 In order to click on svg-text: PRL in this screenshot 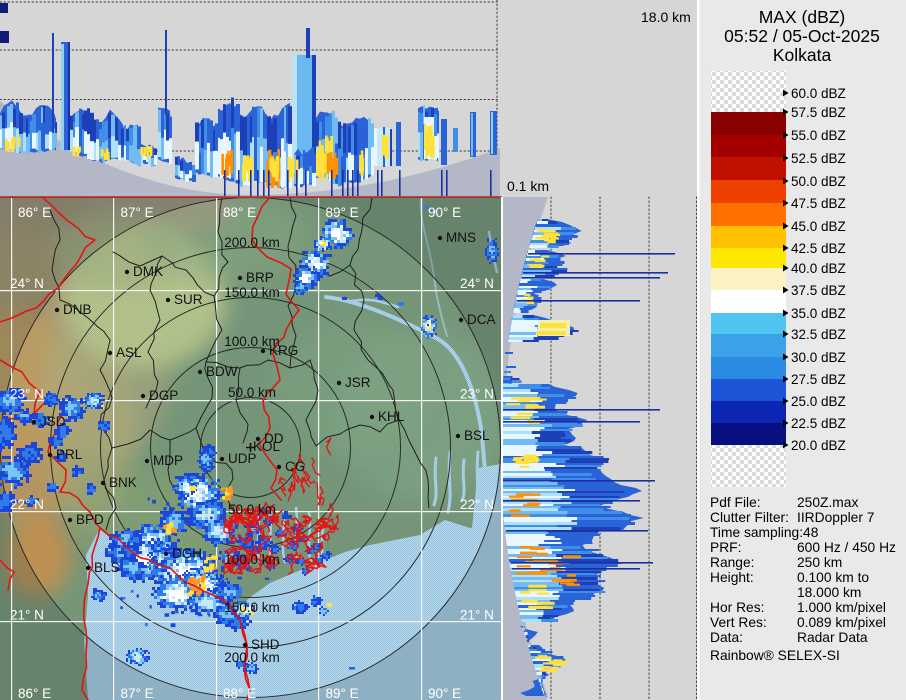, I will do `click(69, 454)`.